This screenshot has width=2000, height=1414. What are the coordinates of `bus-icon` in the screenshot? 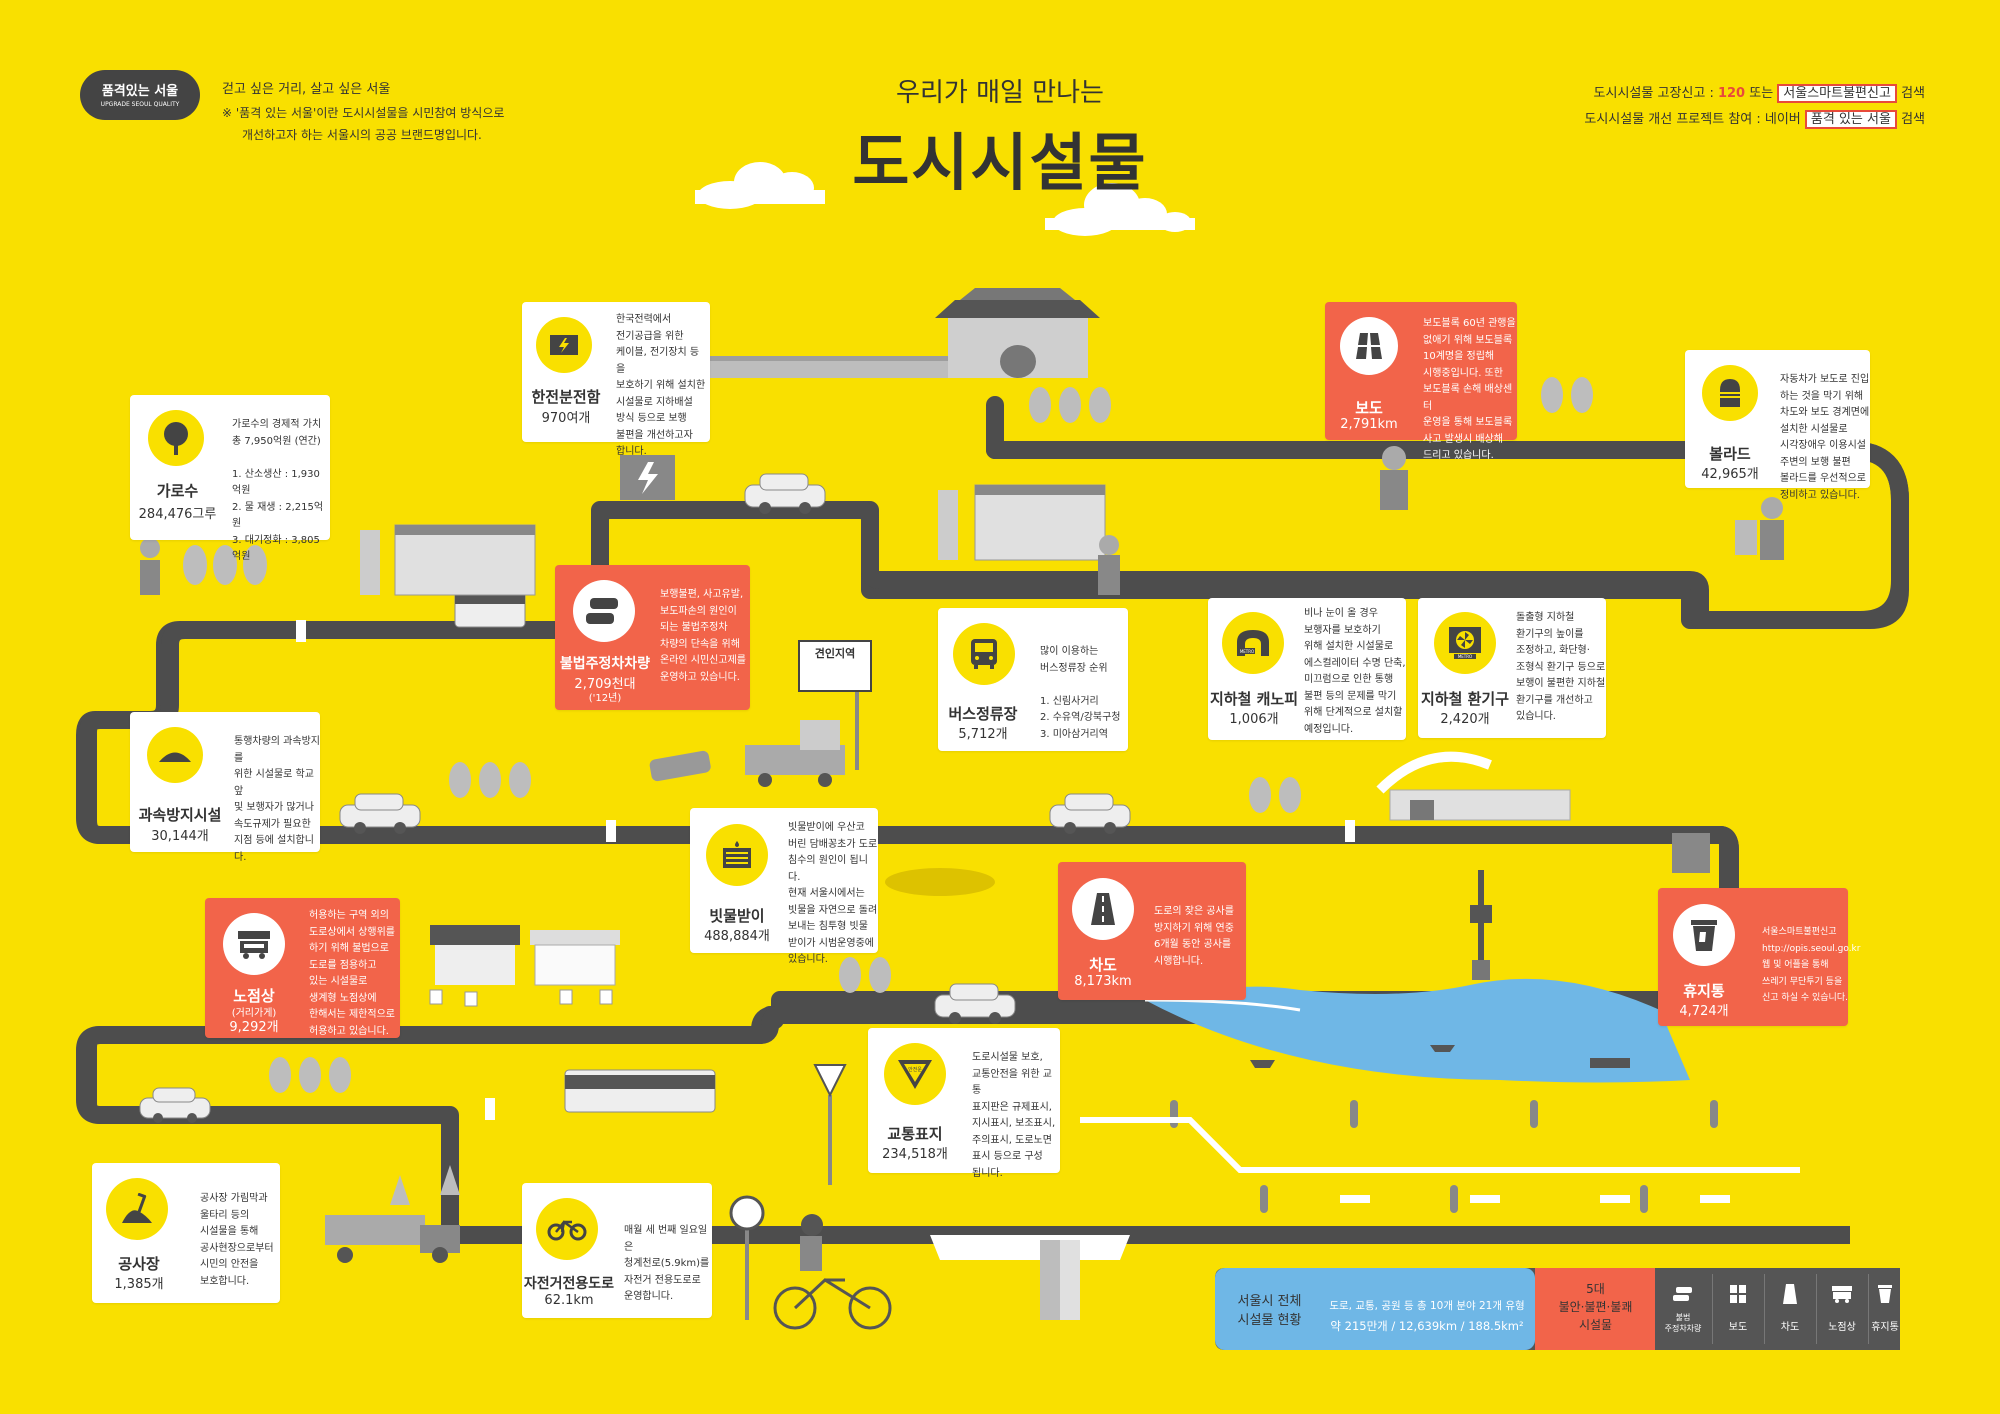 It's located at (984, 654).